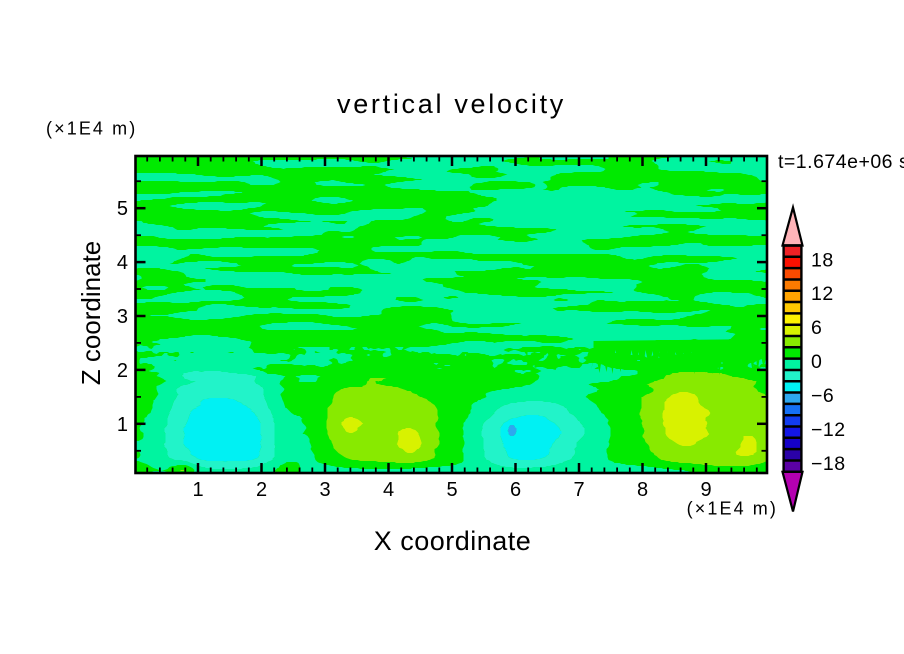  I want to click on svg-text: −6, so click(822, 396).